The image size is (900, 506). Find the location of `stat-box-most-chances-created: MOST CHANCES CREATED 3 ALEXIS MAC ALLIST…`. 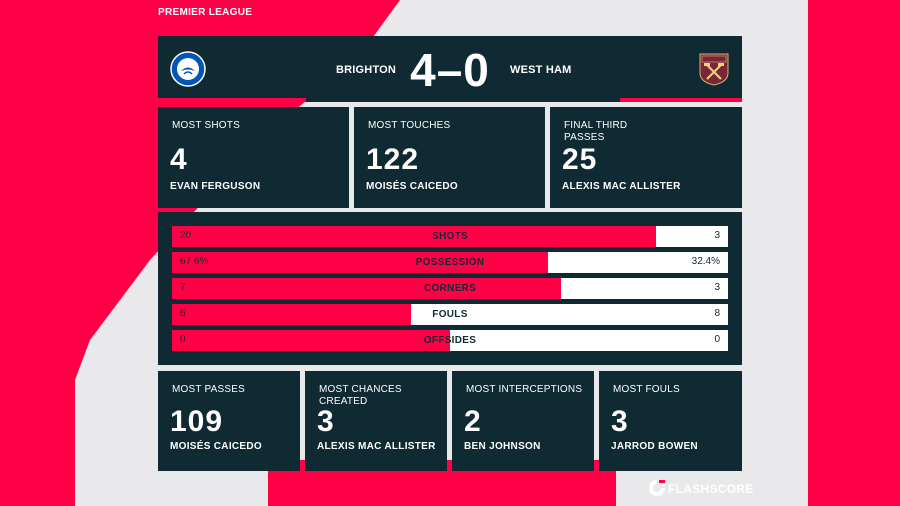

stat-box-most-chances-created: MOST CHANCES CREATED 3 ALEXIS MAC ALLIST… is located at coordinates (376, 421).